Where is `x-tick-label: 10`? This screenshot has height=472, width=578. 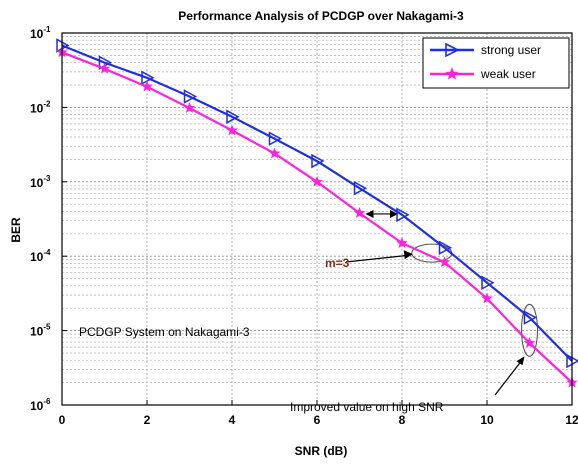 x-tick-label: 10 is located at coordinates (487, 420).